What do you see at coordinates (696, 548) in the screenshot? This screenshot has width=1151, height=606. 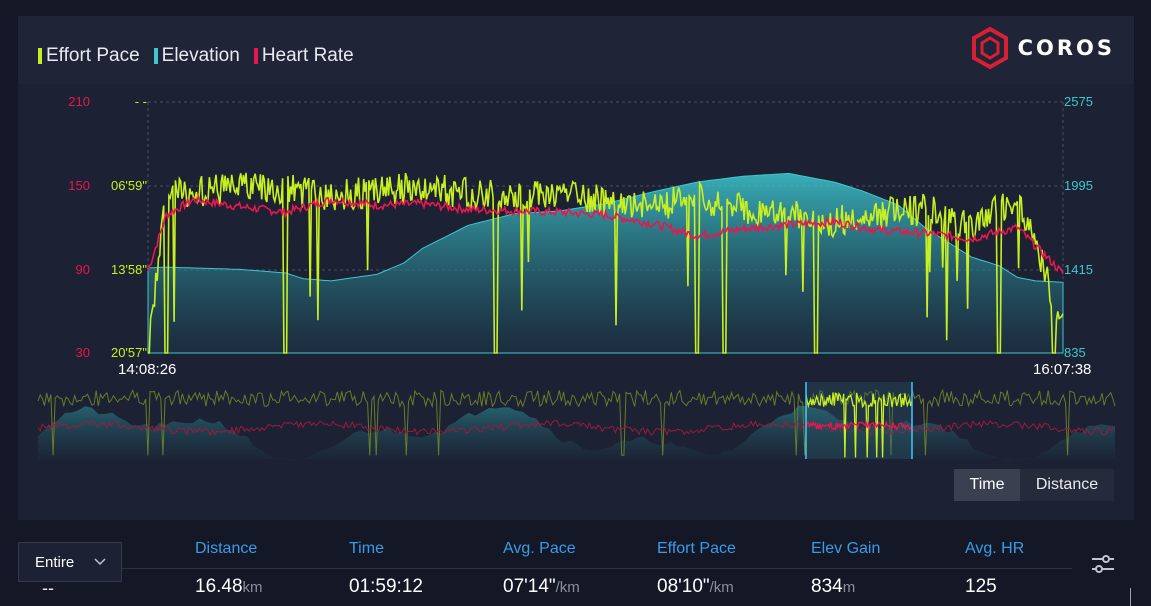 I see `stat-effort-pace-label: Effort Pace` at bounding box center [696, 548].